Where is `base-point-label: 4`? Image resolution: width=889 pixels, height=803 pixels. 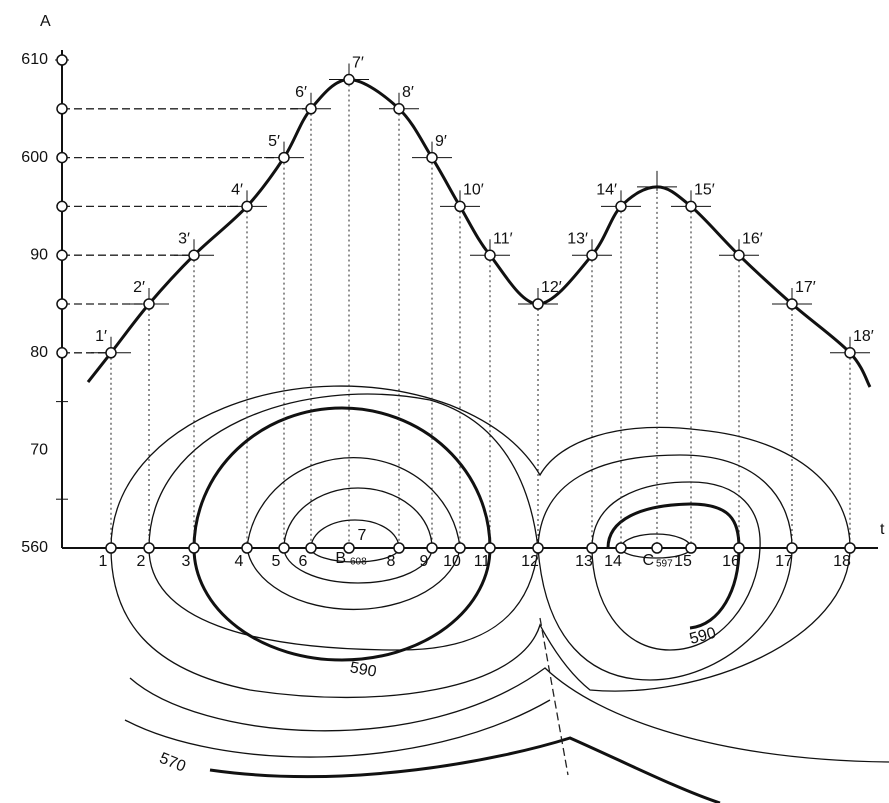
base-point-label: 4 is located at coordinates (239, 561).